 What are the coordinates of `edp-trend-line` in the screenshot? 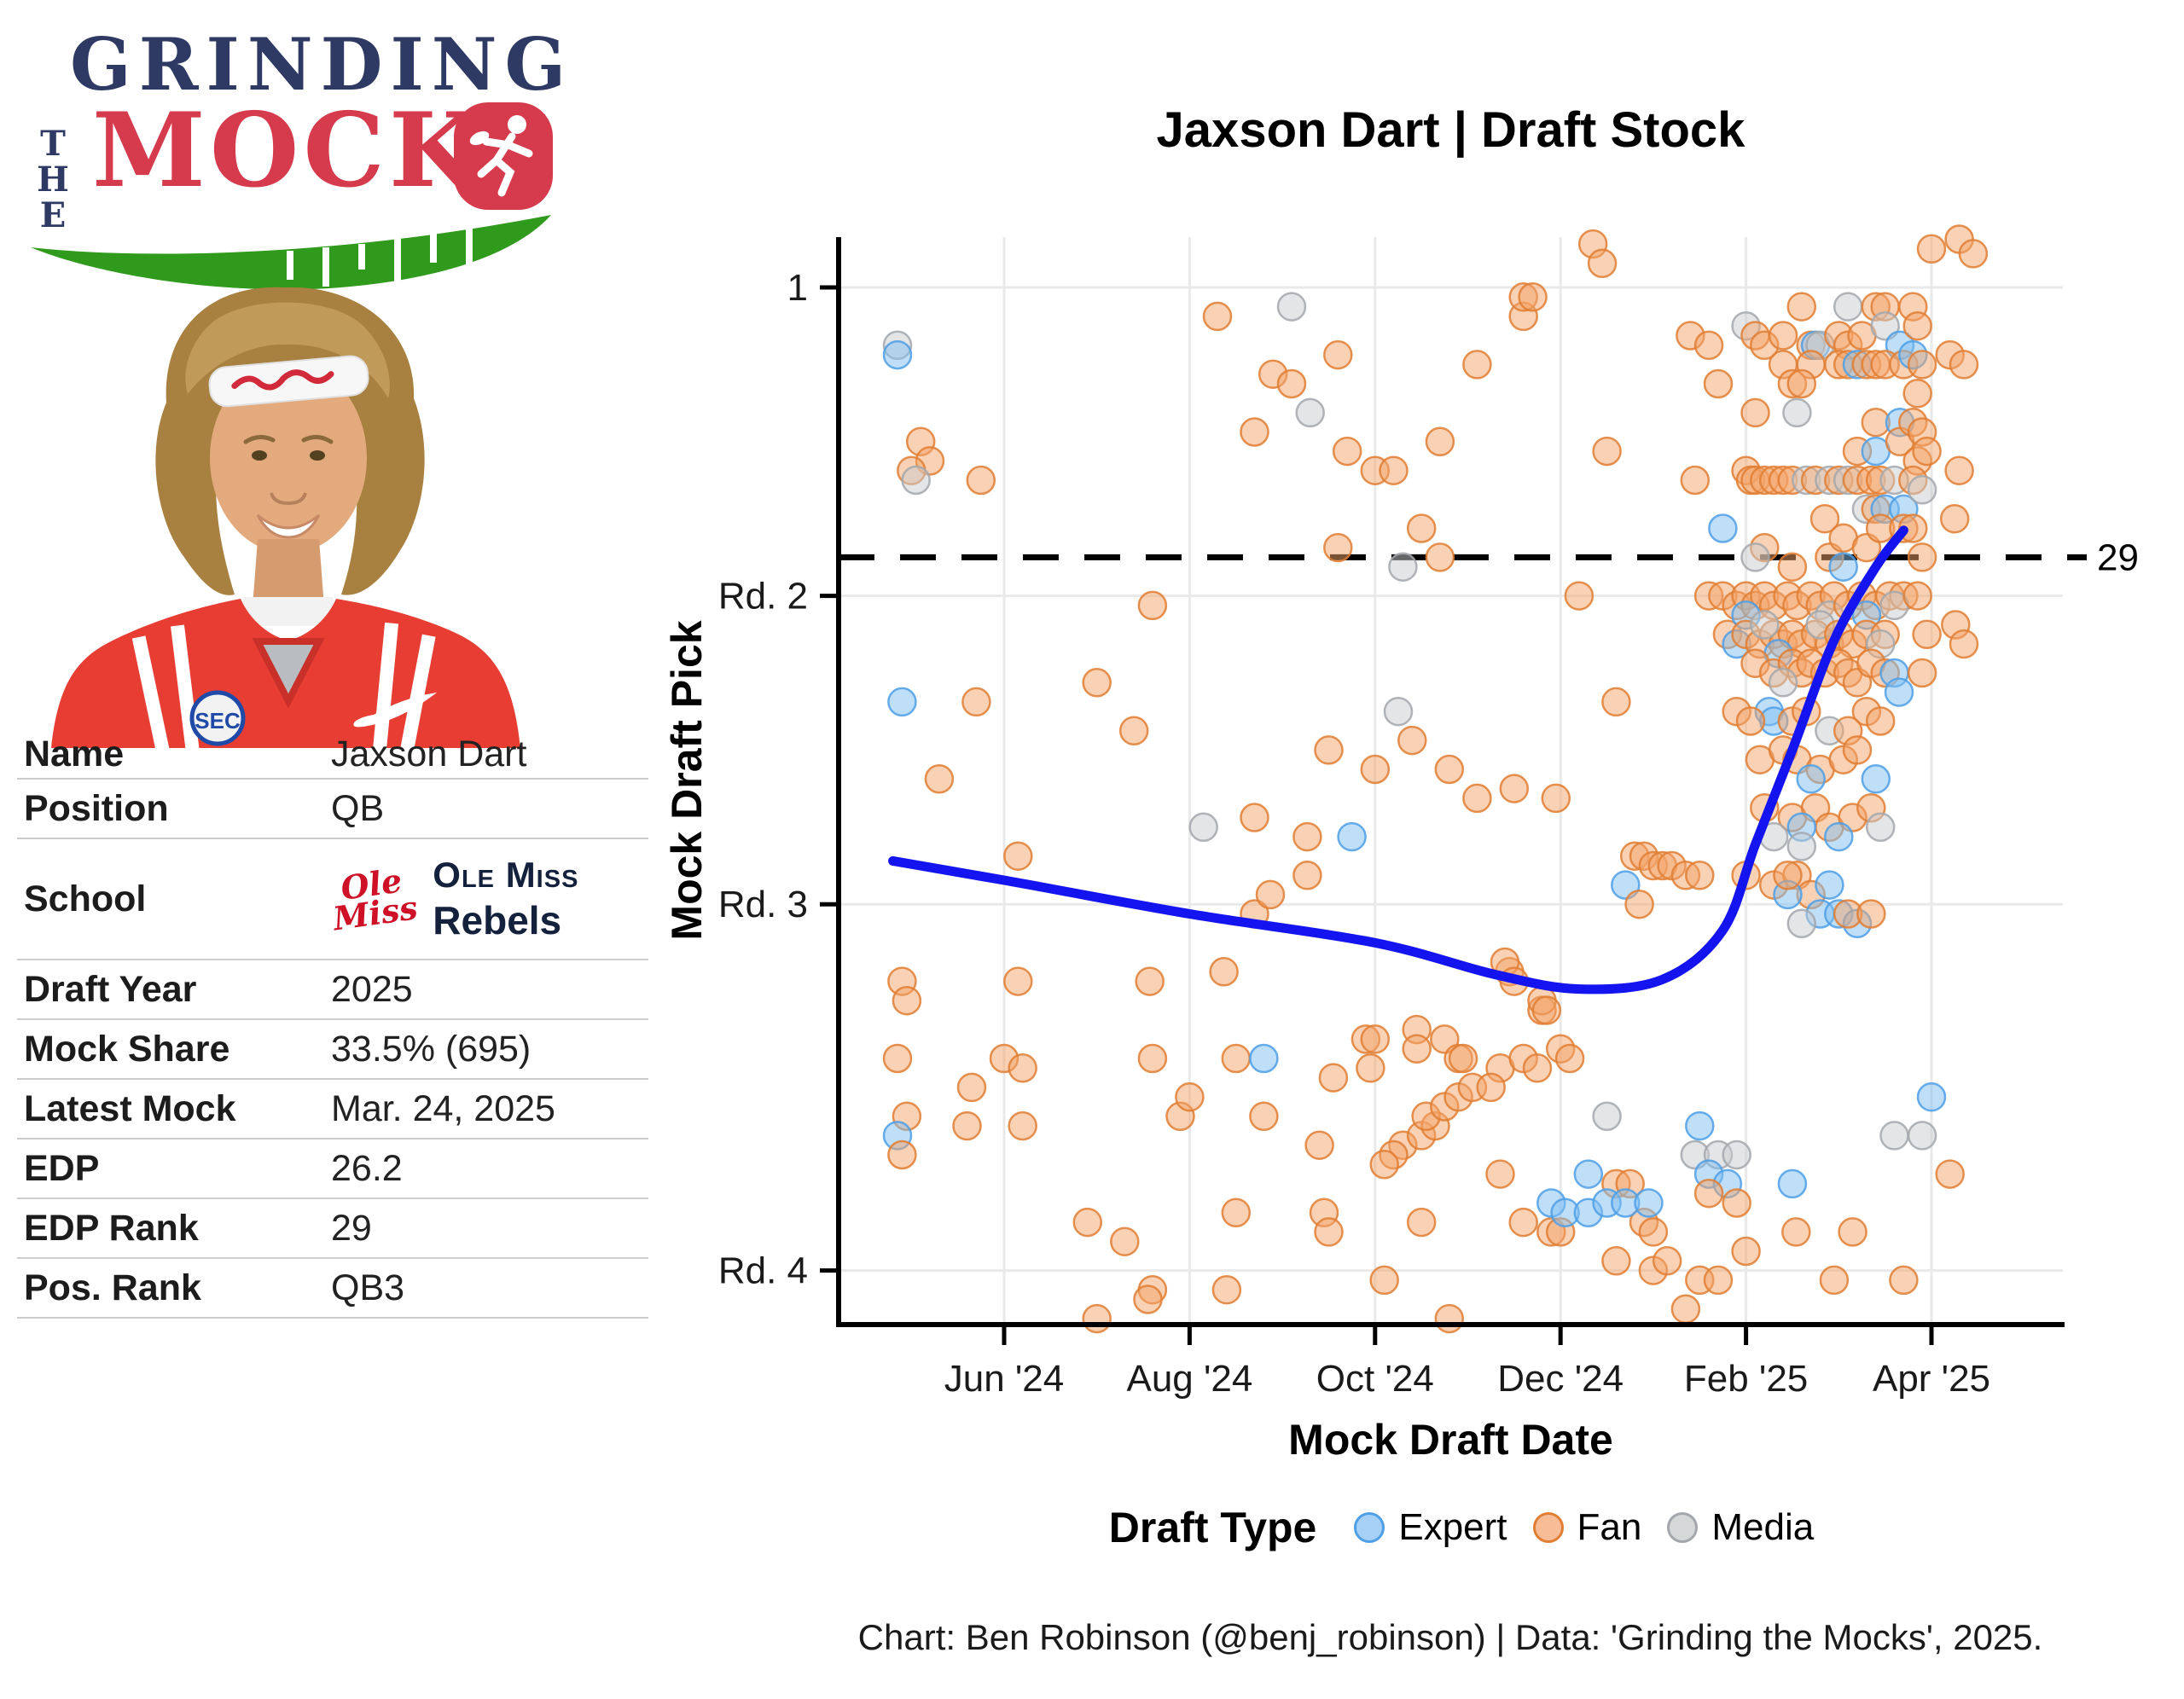 It's located at (1398, 759).